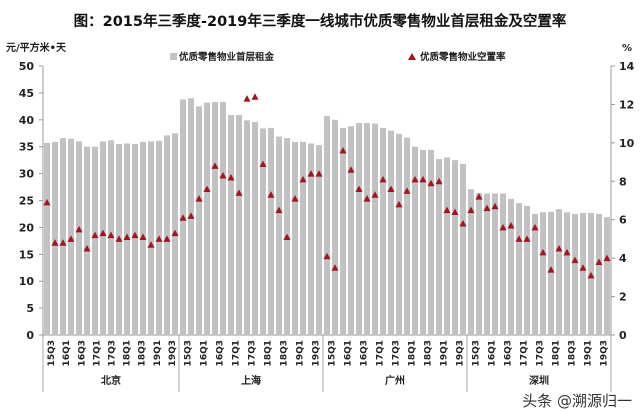 This screenshot has width=640, height=411. I want to click on right-tick-label: 8, so click(623, 181).